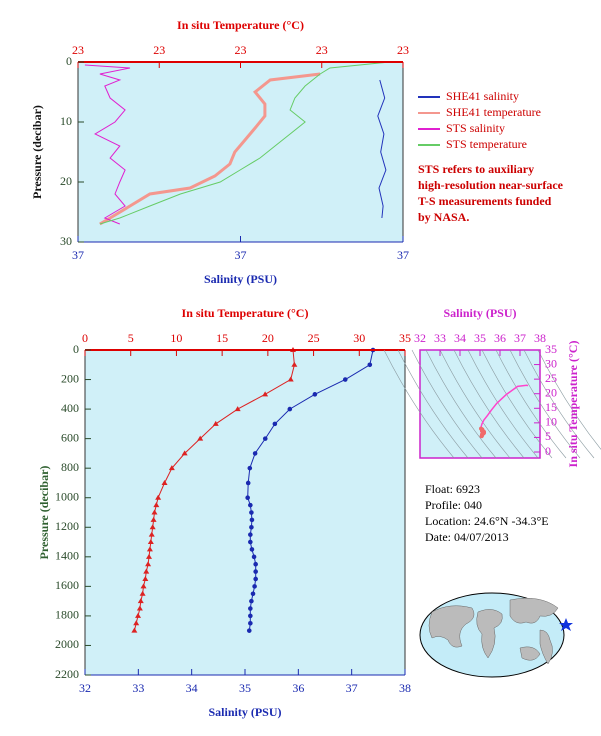 This screenshot has width=601, height=736. Describe the element at coordinates (440, 338) in the screenshot. I see `xticks-label: 33` at that location.